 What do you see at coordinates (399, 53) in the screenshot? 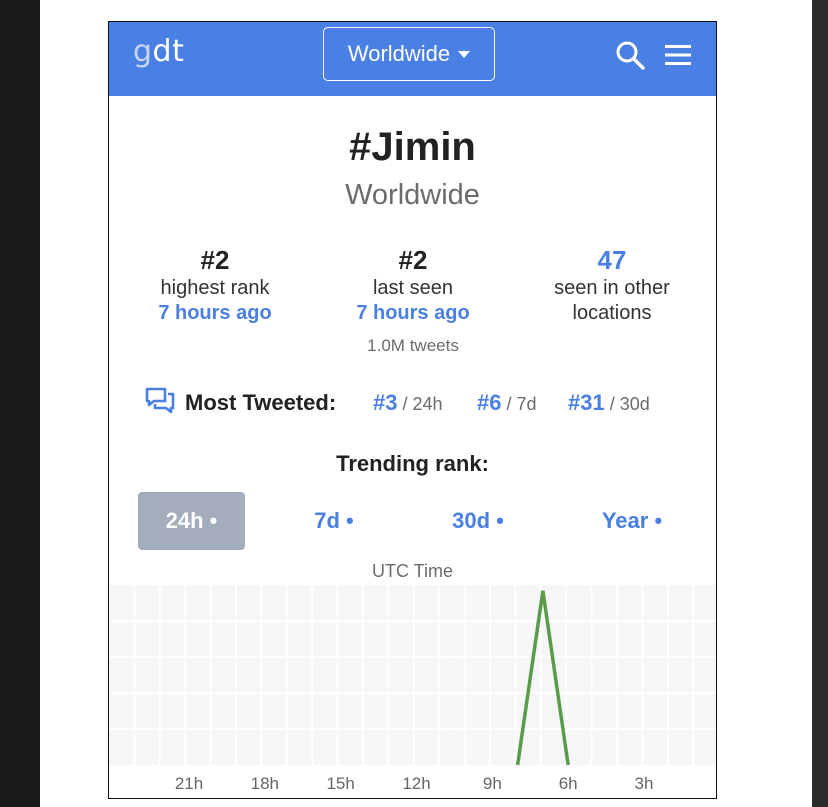
I see `location-dropdown-label: Worldwide` at bounding box center [399, 53].